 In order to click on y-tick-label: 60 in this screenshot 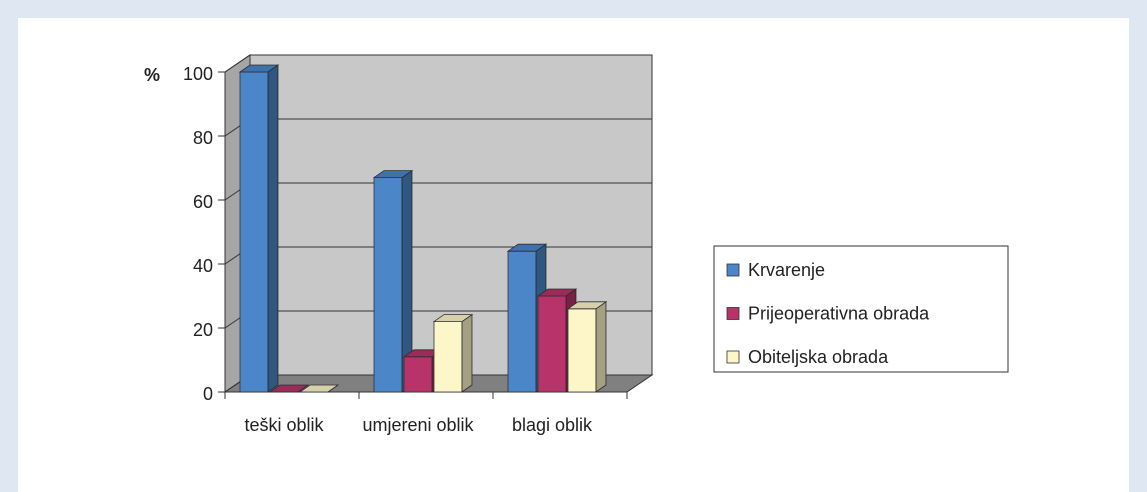, I will do `click(203, 202)`.